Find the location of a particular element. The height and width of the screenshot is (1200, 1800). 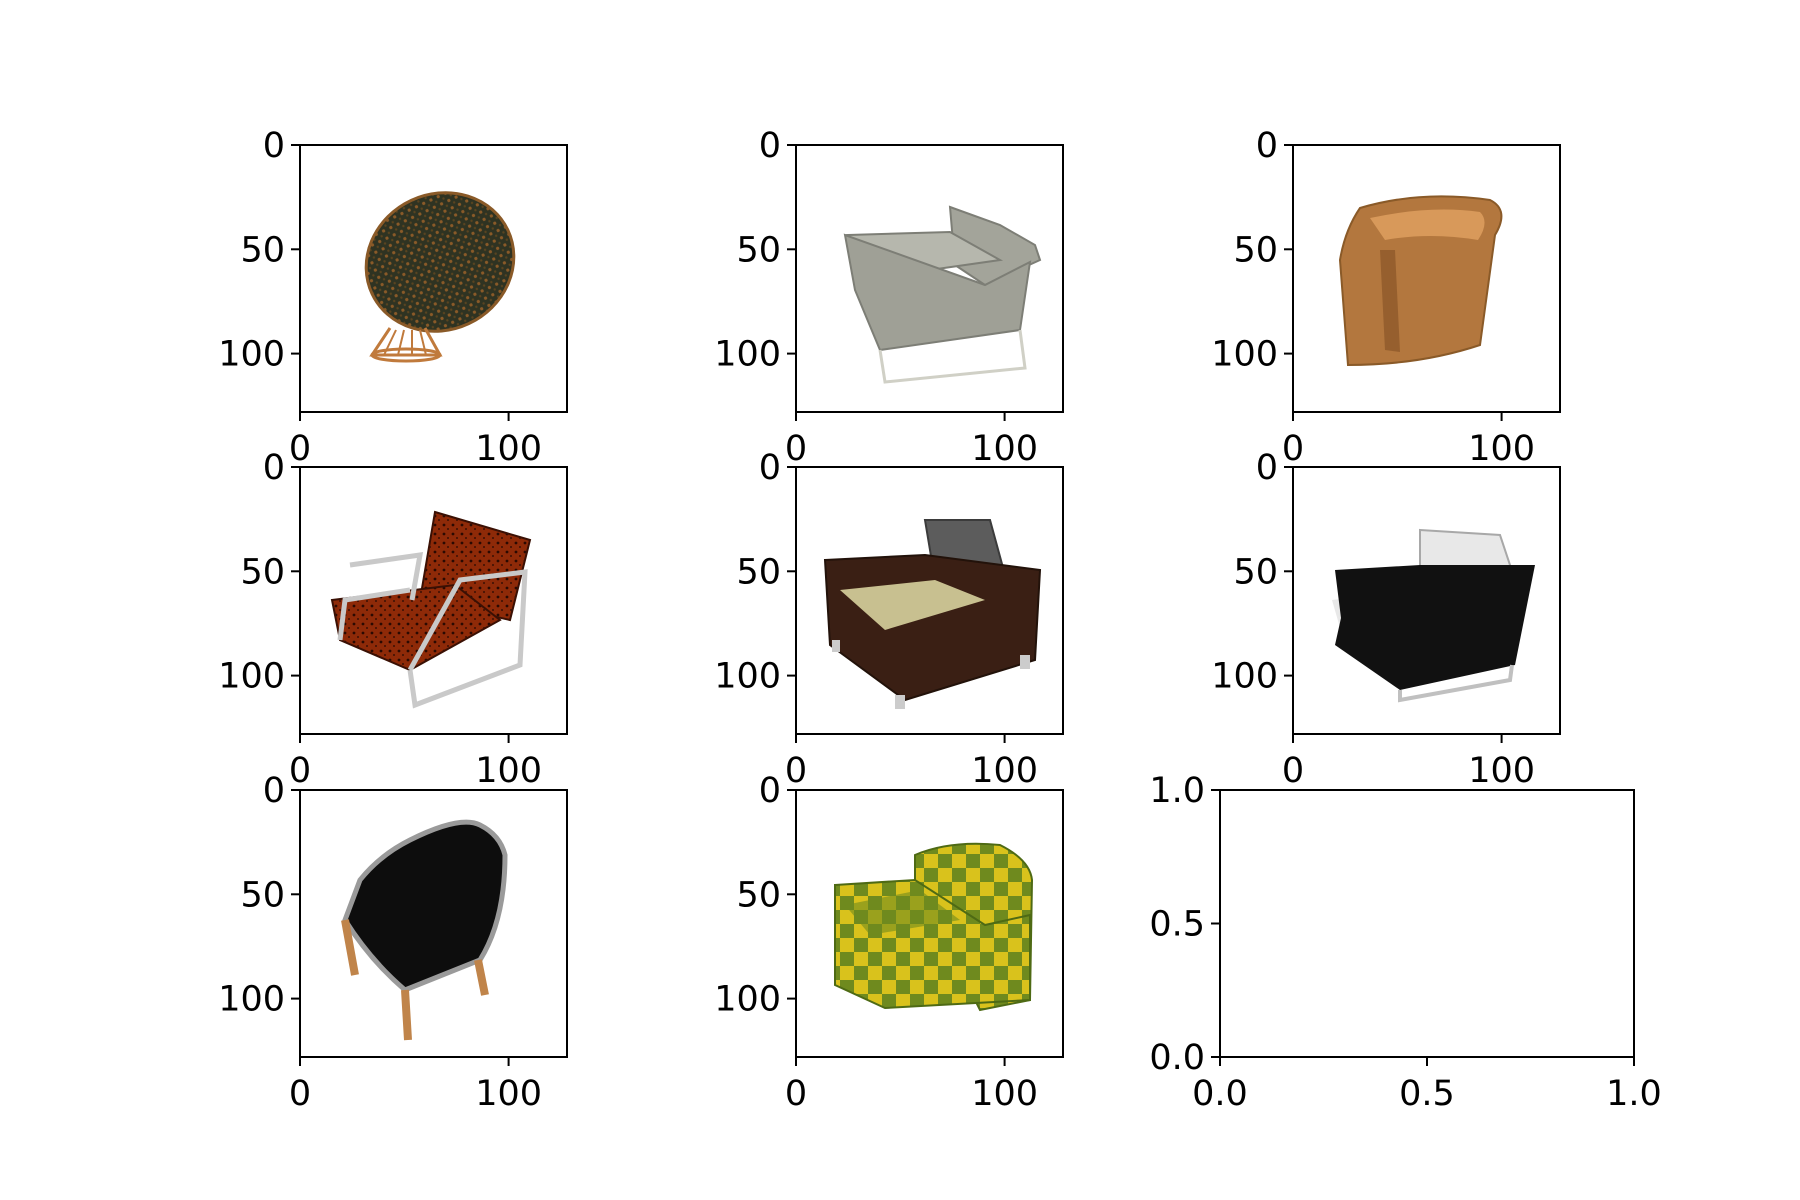

subplot-4-image is located at coordinates (431, 609).